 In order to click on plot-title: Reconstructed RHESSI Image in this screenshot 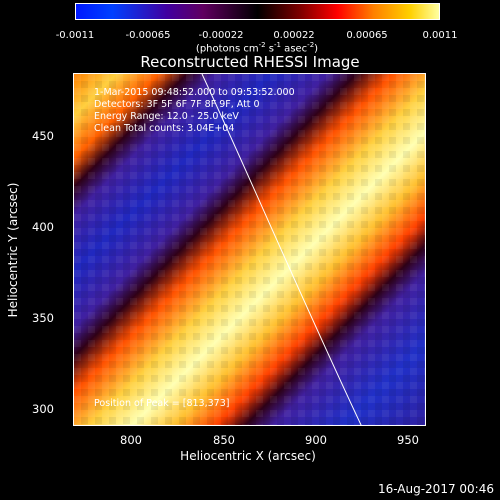, I will do `click(250, 62)`.